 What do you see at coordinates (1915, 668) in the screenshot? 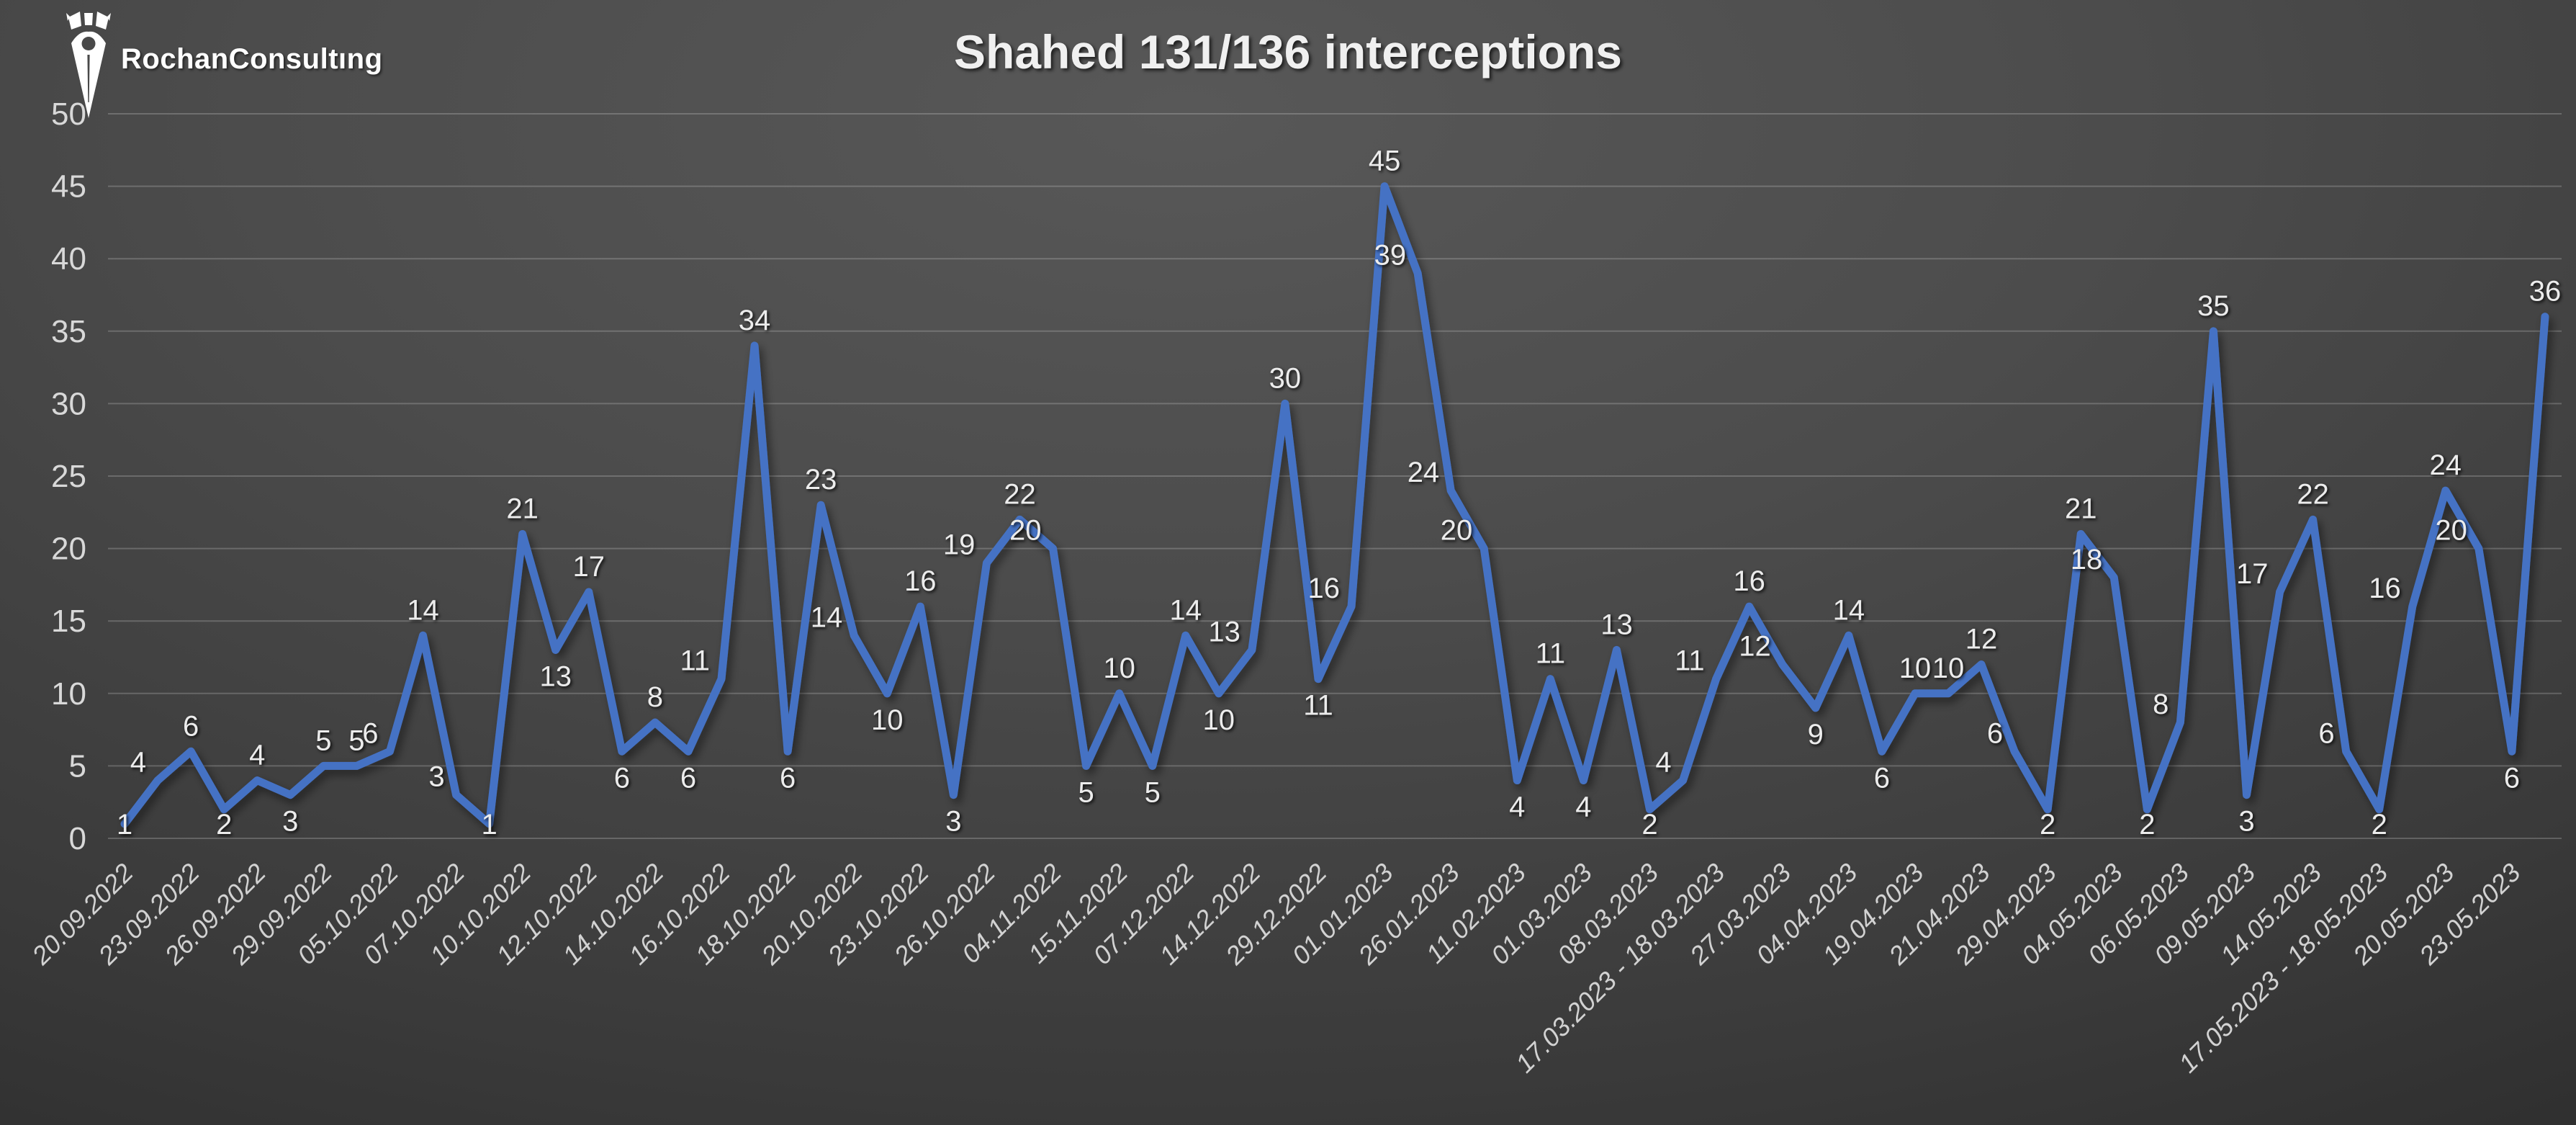
I see `data-label-54: 10` at bounding box center [1915, 668].